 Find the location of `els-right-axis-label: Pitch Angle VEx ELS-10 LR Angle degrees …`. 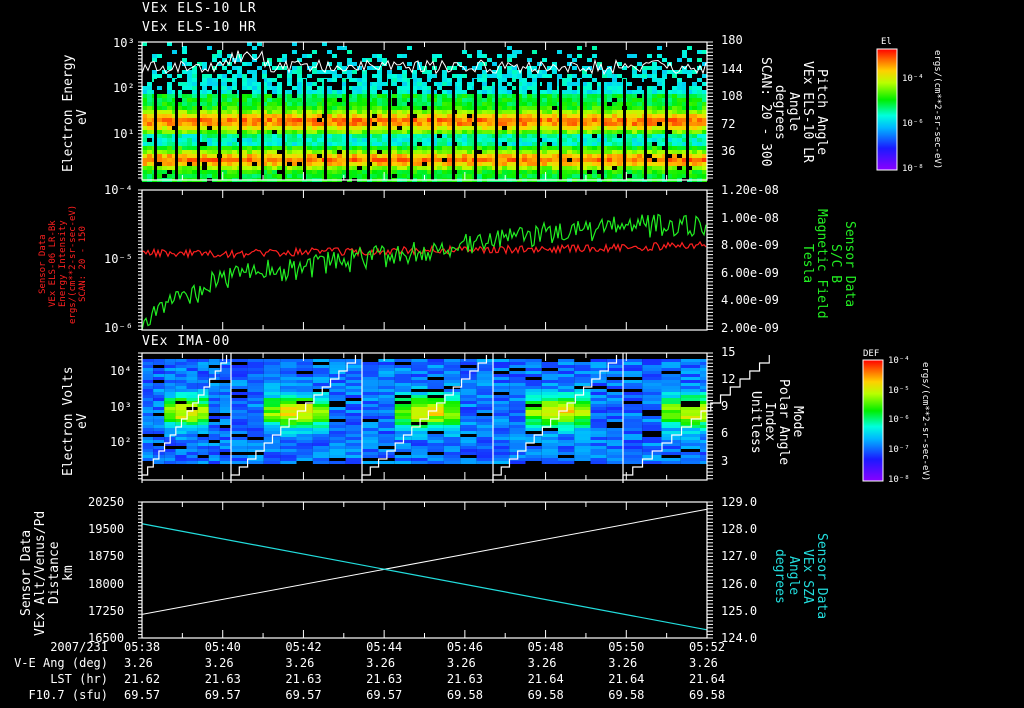

els-right-axis-label: Pitch Angle VEx ELS-10 LR Angle degrees … is located at coordinates (793, 112).